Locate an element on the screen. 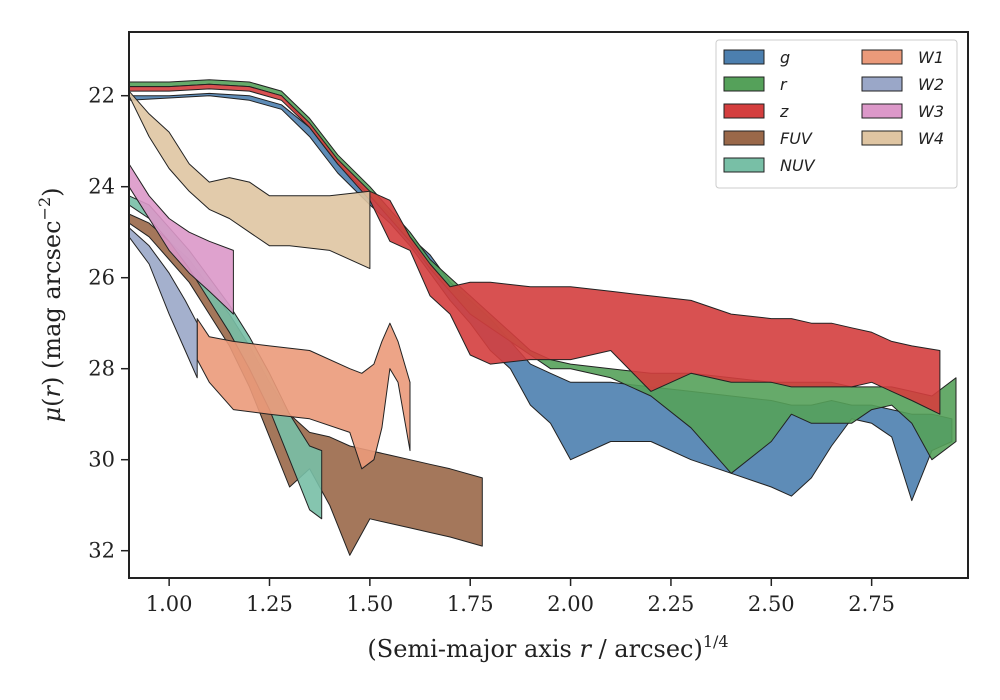 The width and height of the screenshot is (1000, 700). legend-label-w3: W3 is located at coordinates (931, 111).